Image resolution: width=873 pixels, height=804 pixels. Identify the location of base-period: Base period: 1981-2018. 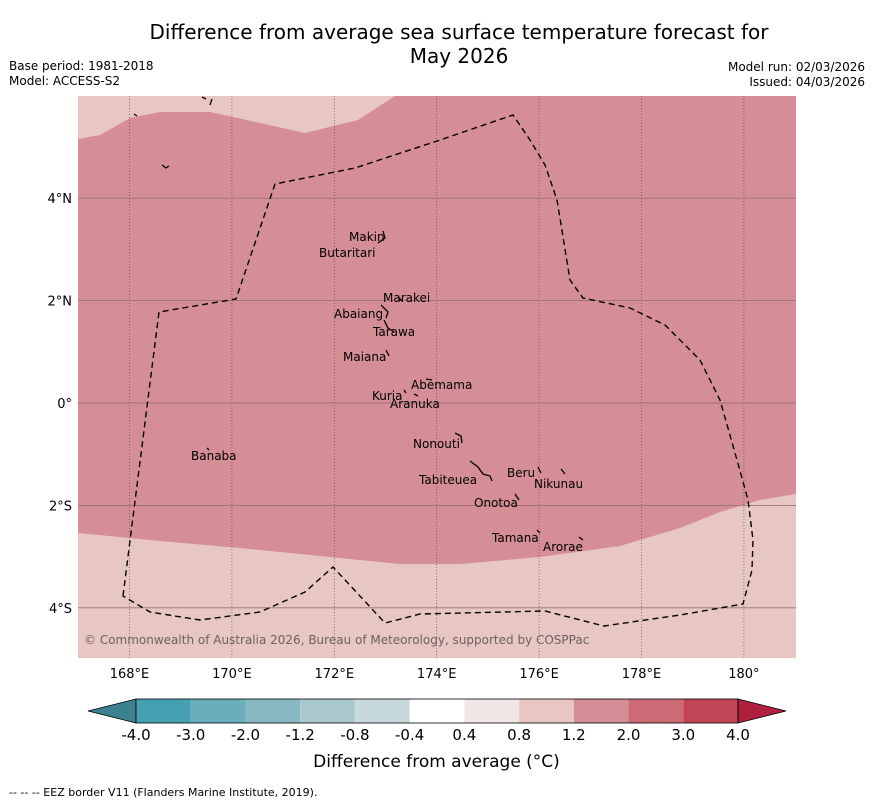
(81, 66).